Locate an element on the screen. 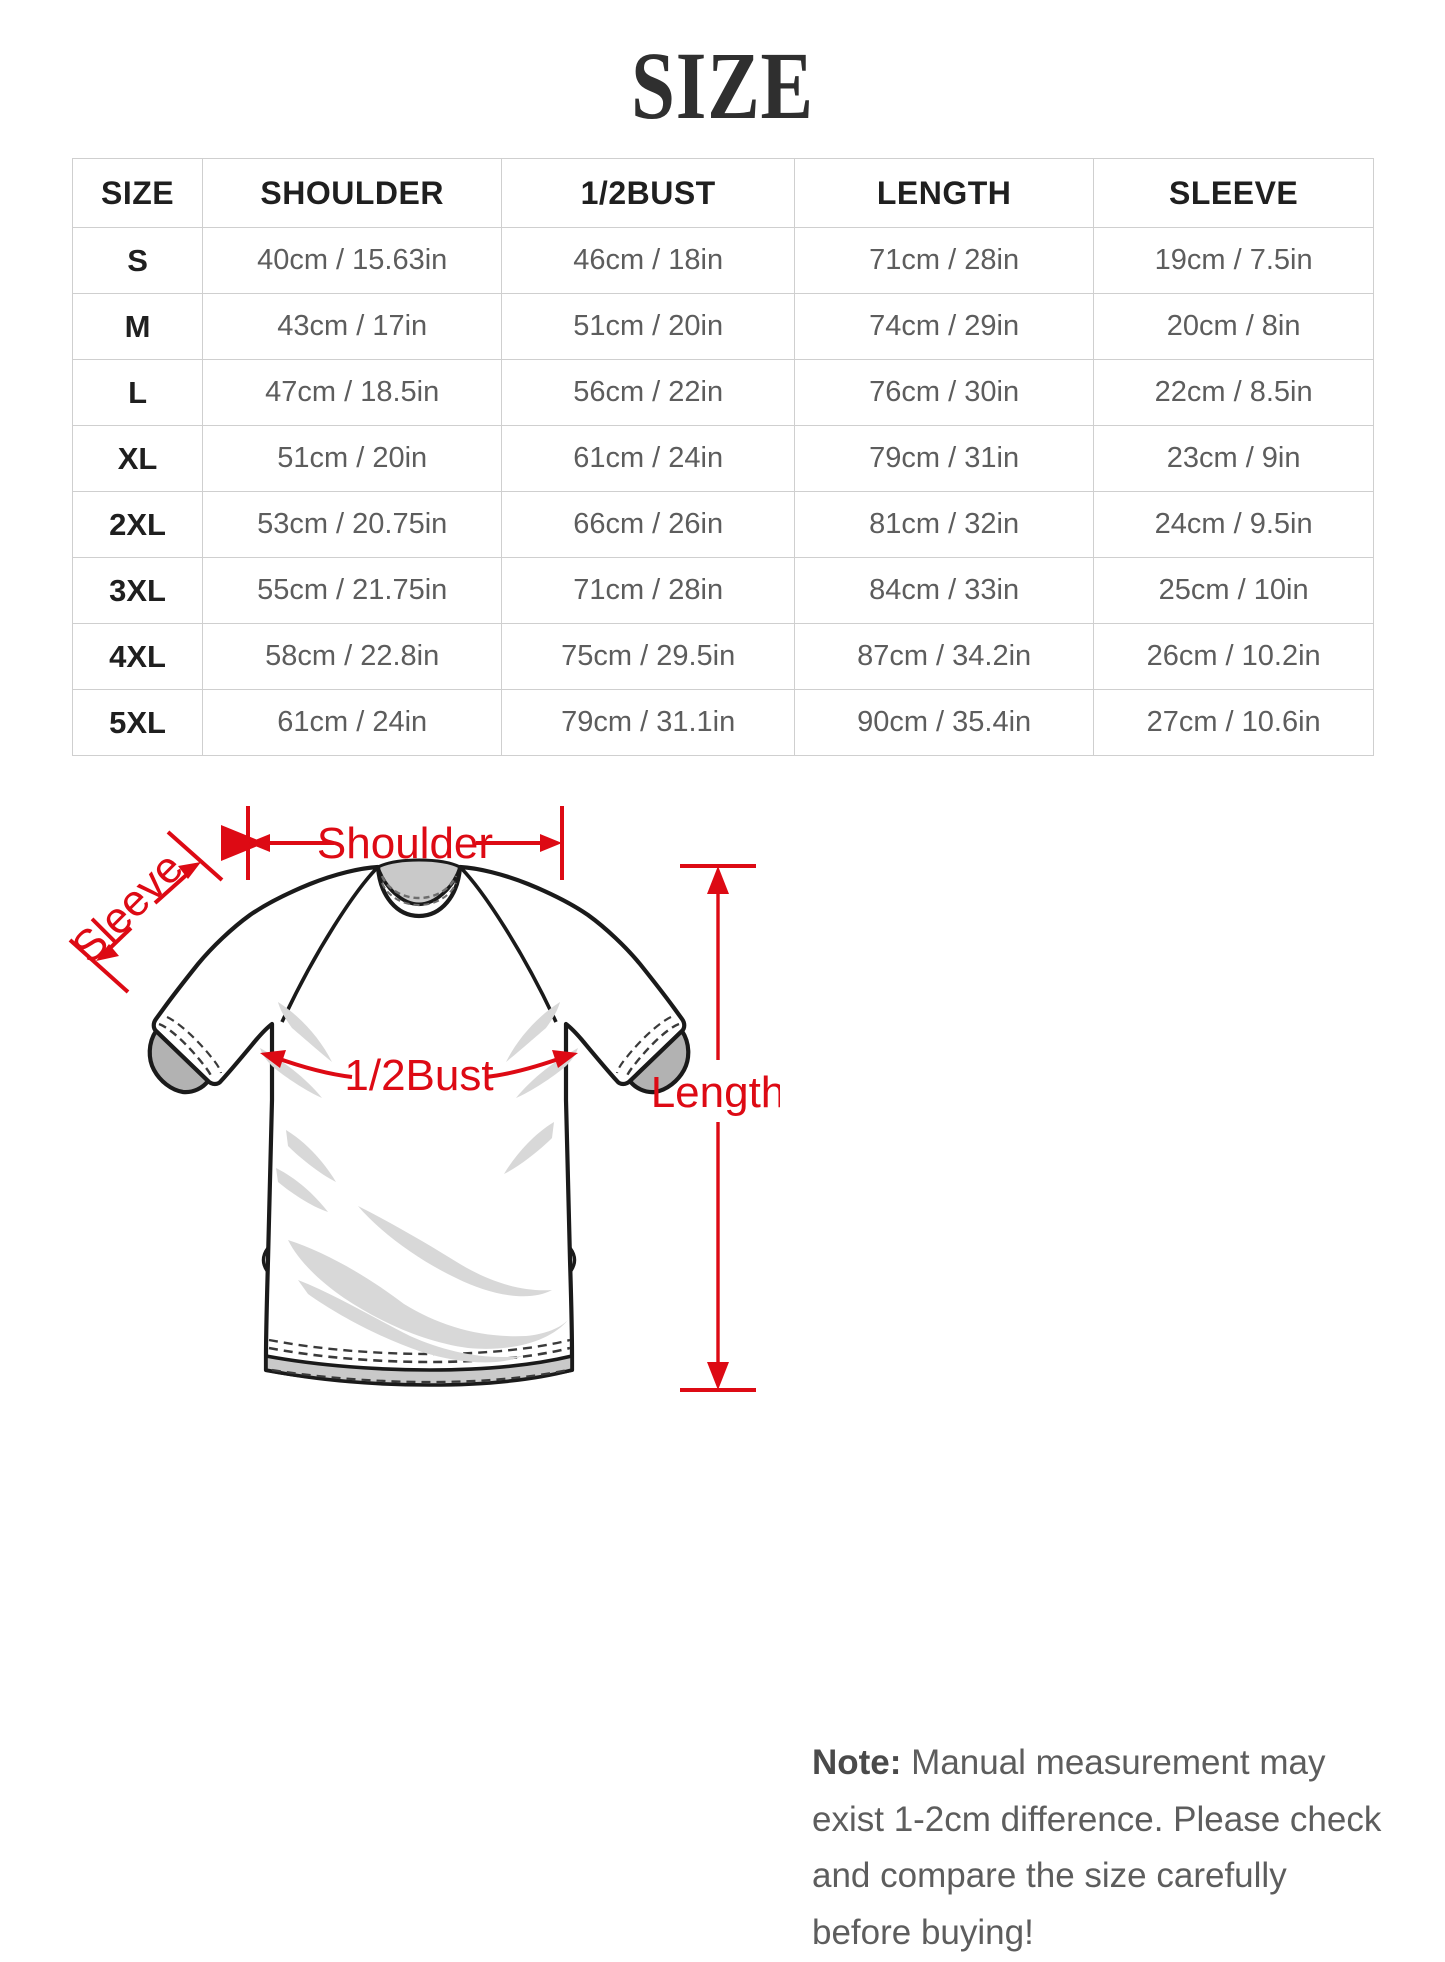  column-header-sleeve: SLEEVE is located at coordinates (1233, 193).